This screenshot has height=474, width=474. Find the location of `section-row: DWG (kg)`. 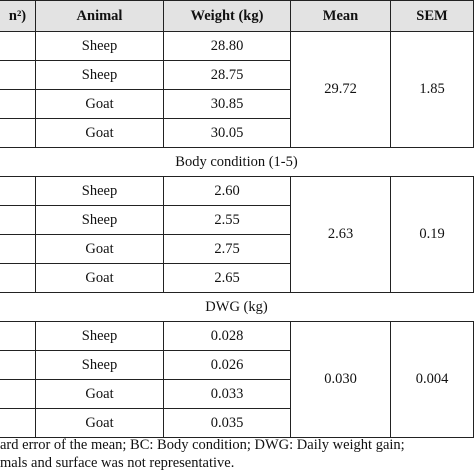

section-row: DWG (kg) is located at coordinates (237, 307).